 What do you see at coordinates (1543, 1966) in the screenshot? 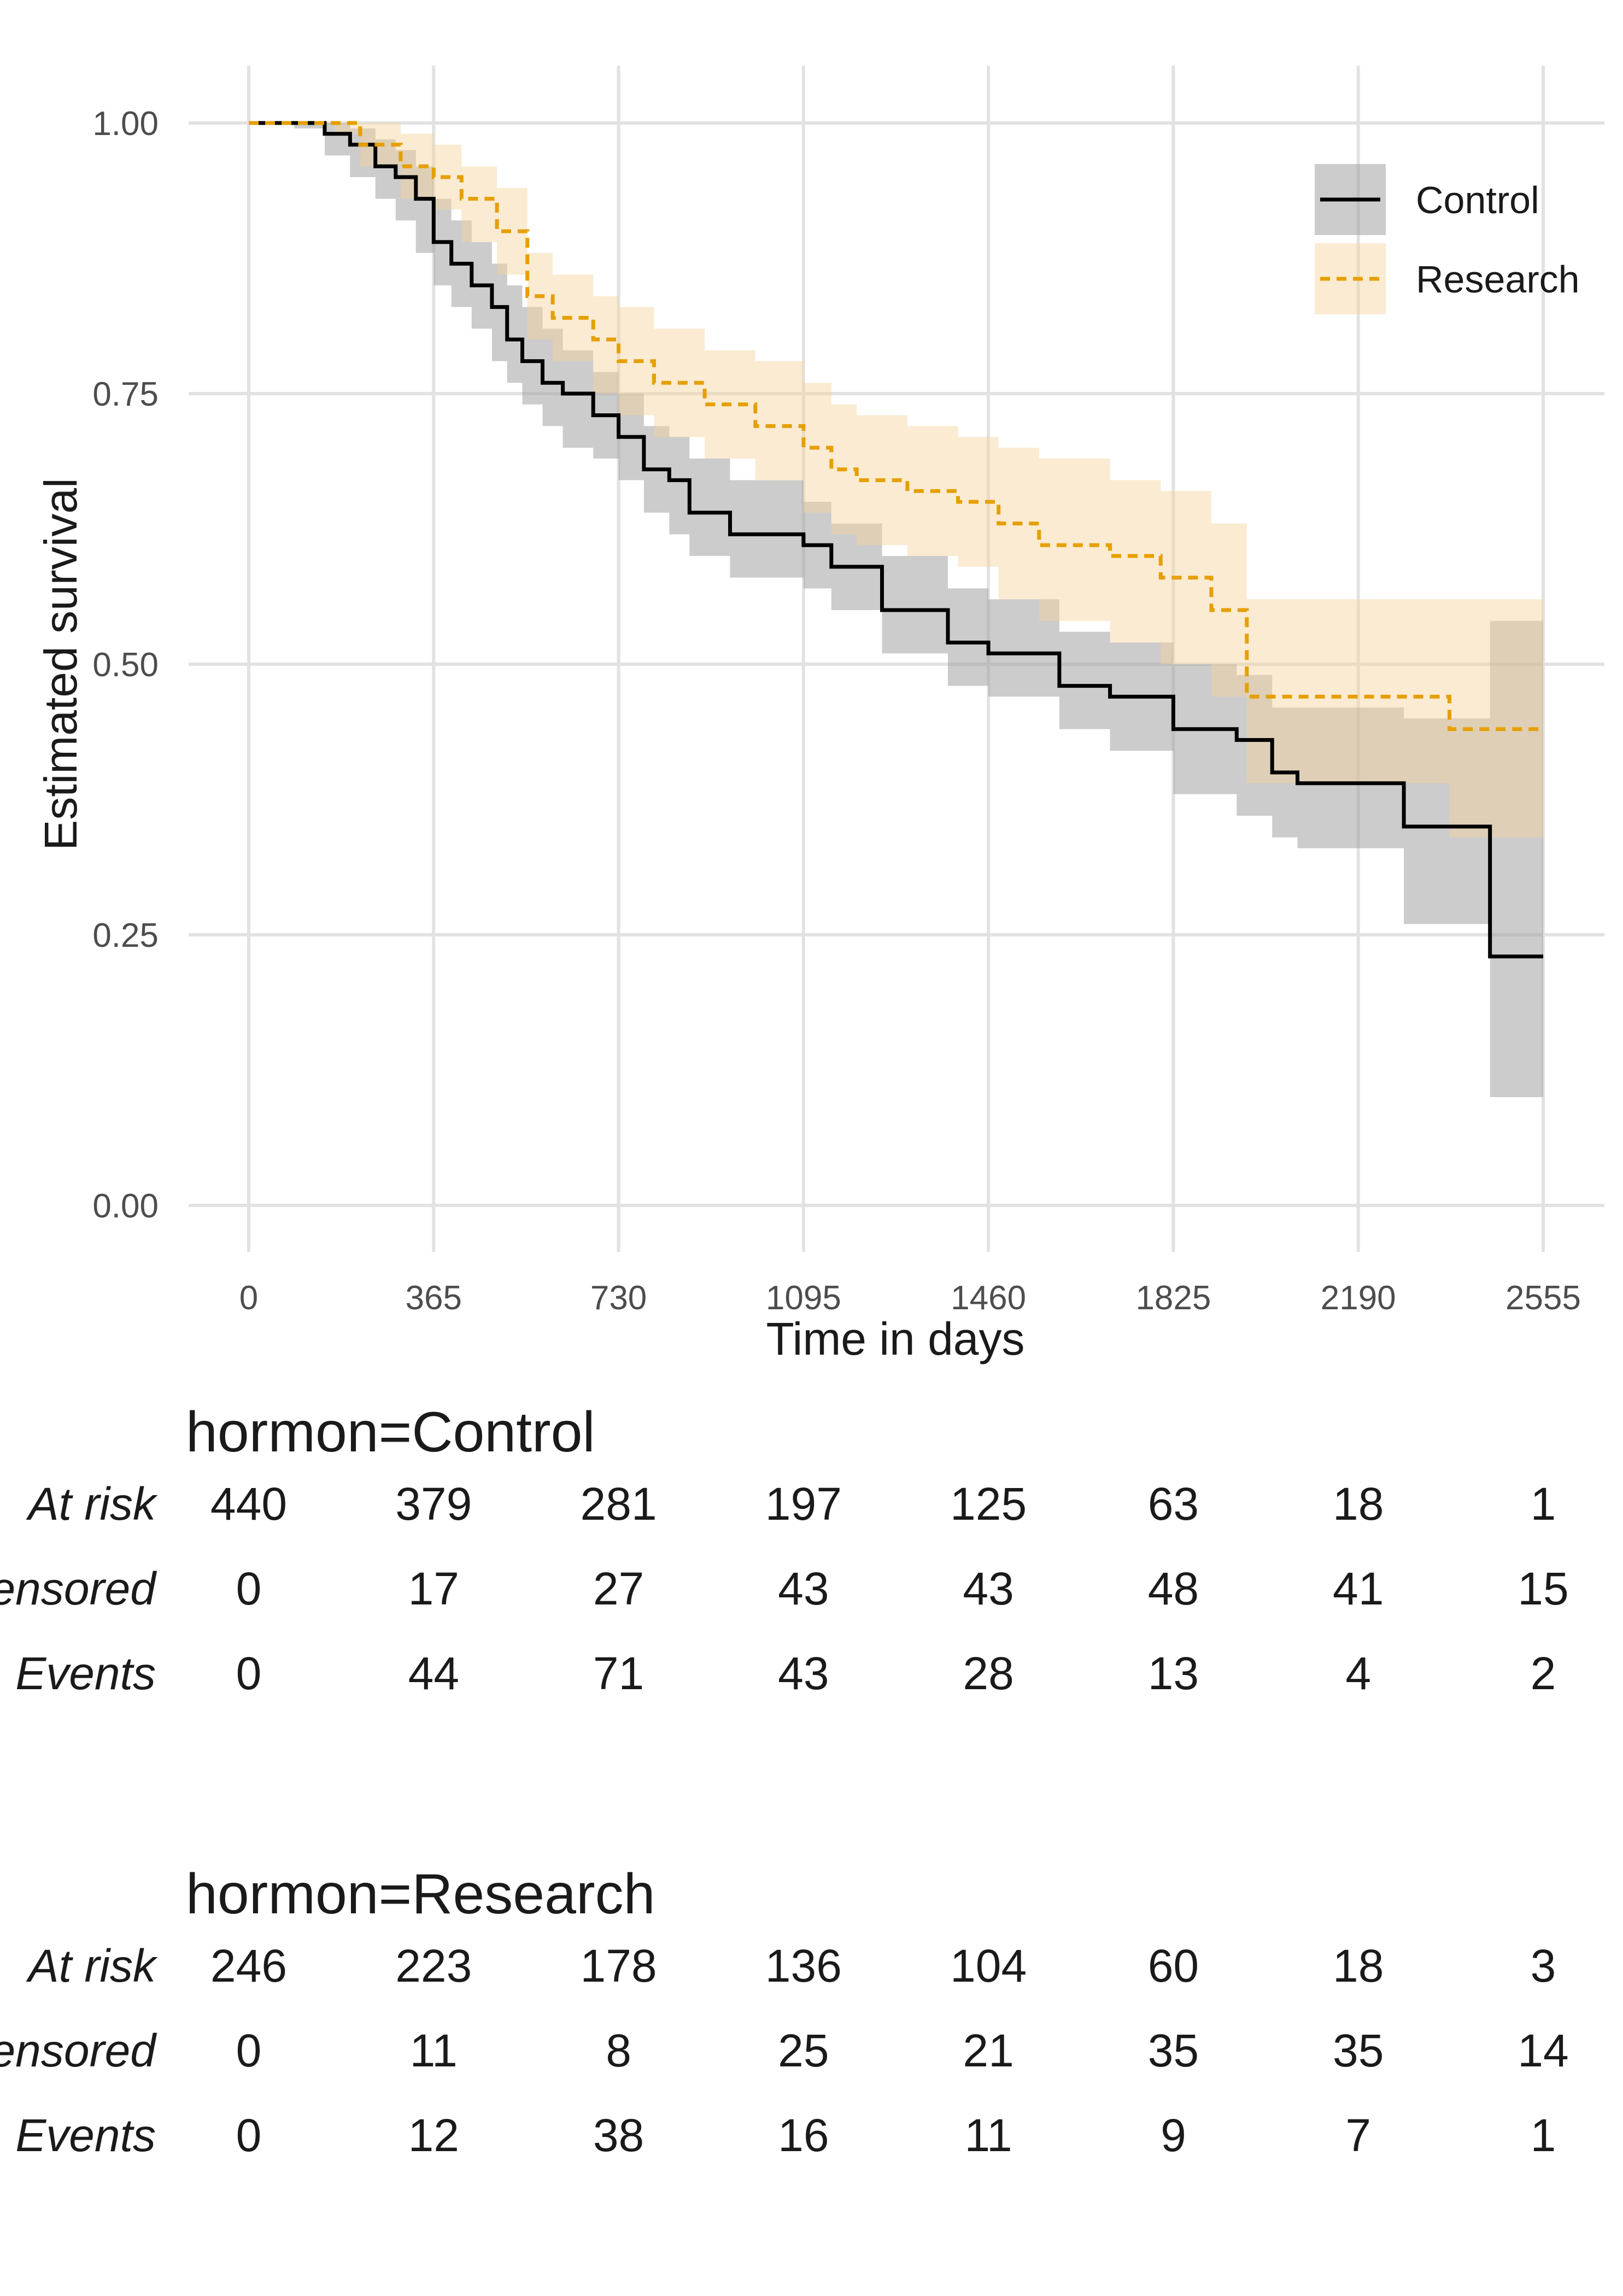
I see `risk-table-cell: 3` at bounding box center [1543, 1966].